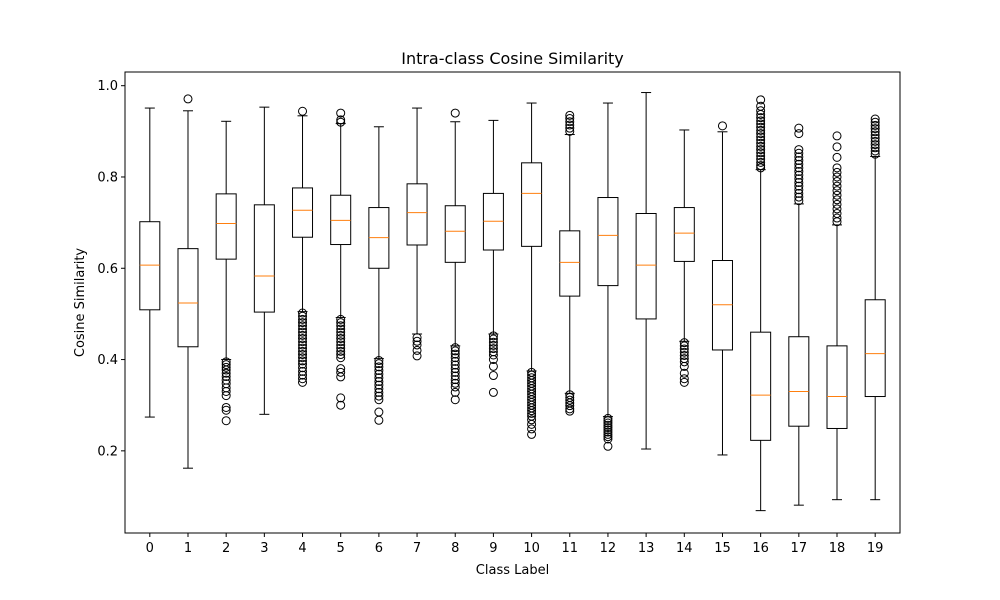 This screenshot has width=1000, height=600. I want to click on x-axis: 0 1 2 3 4 5 6 7 8 9 10 11 12 13 14 15 16 17 18 19, so click(514, 544).